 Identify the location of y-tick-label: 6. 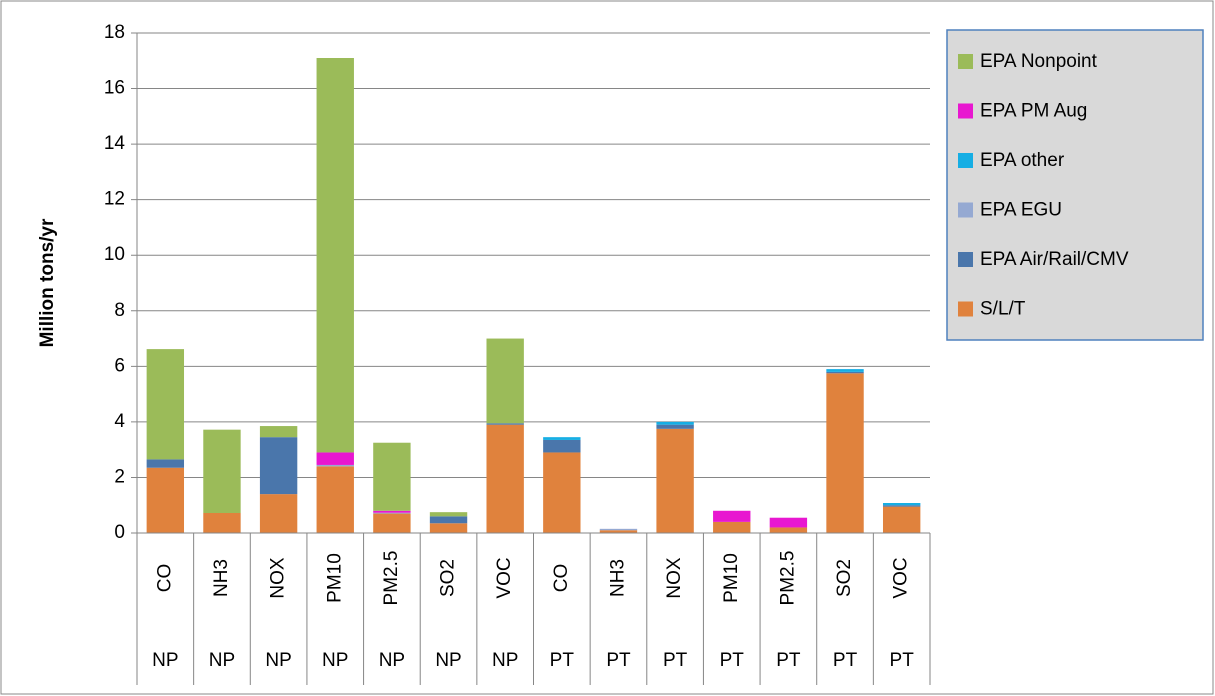
(119, 365).